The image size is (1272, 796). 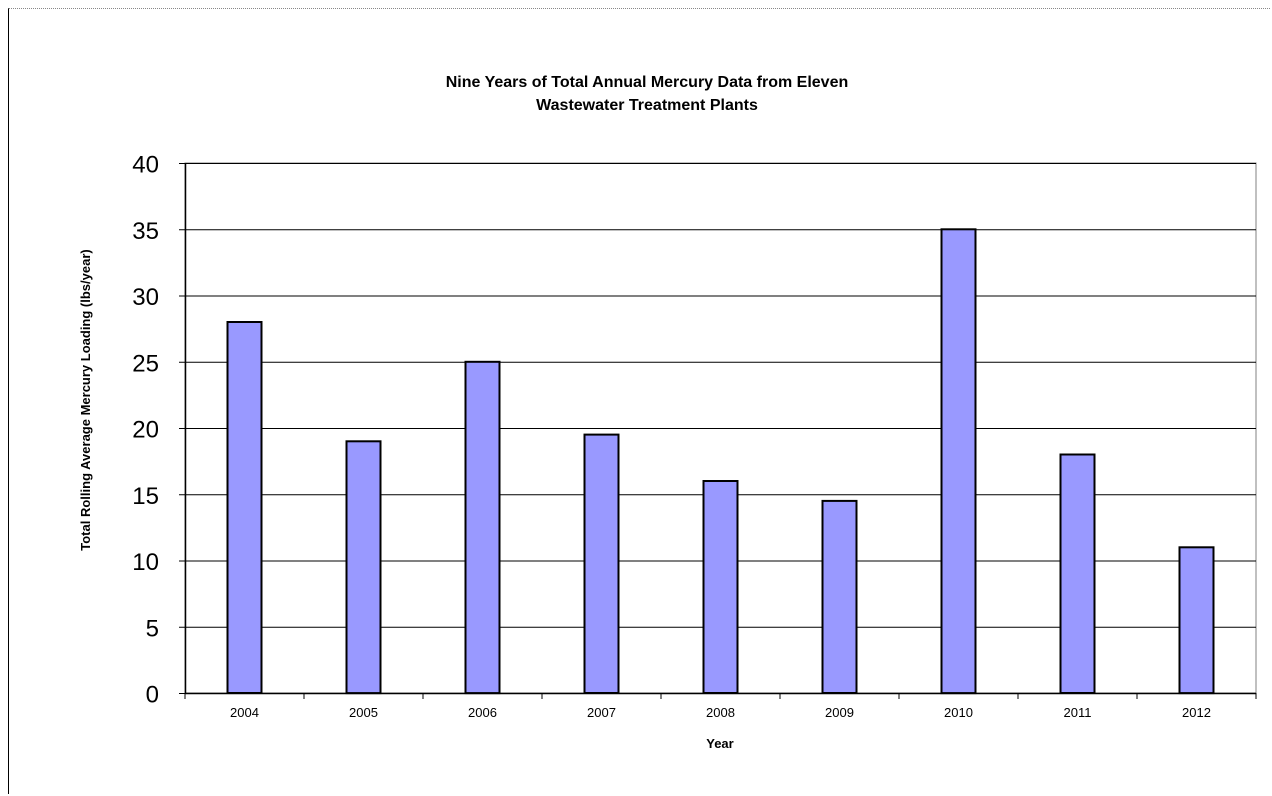 What do you see at coordinates (839, 712) in the screenshot?
I see `x-tick-label-2009: 2009` at bounding box center [839, 712].